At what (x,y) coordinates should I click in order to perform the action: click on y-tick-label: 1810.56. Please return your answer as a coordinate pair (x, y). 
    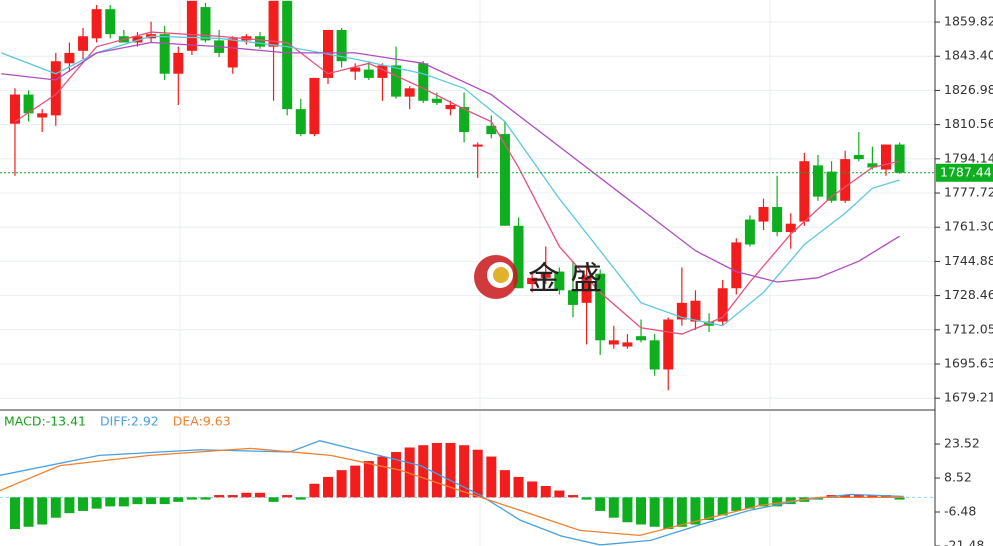
    Looking at the image, I should click on (968, 123).